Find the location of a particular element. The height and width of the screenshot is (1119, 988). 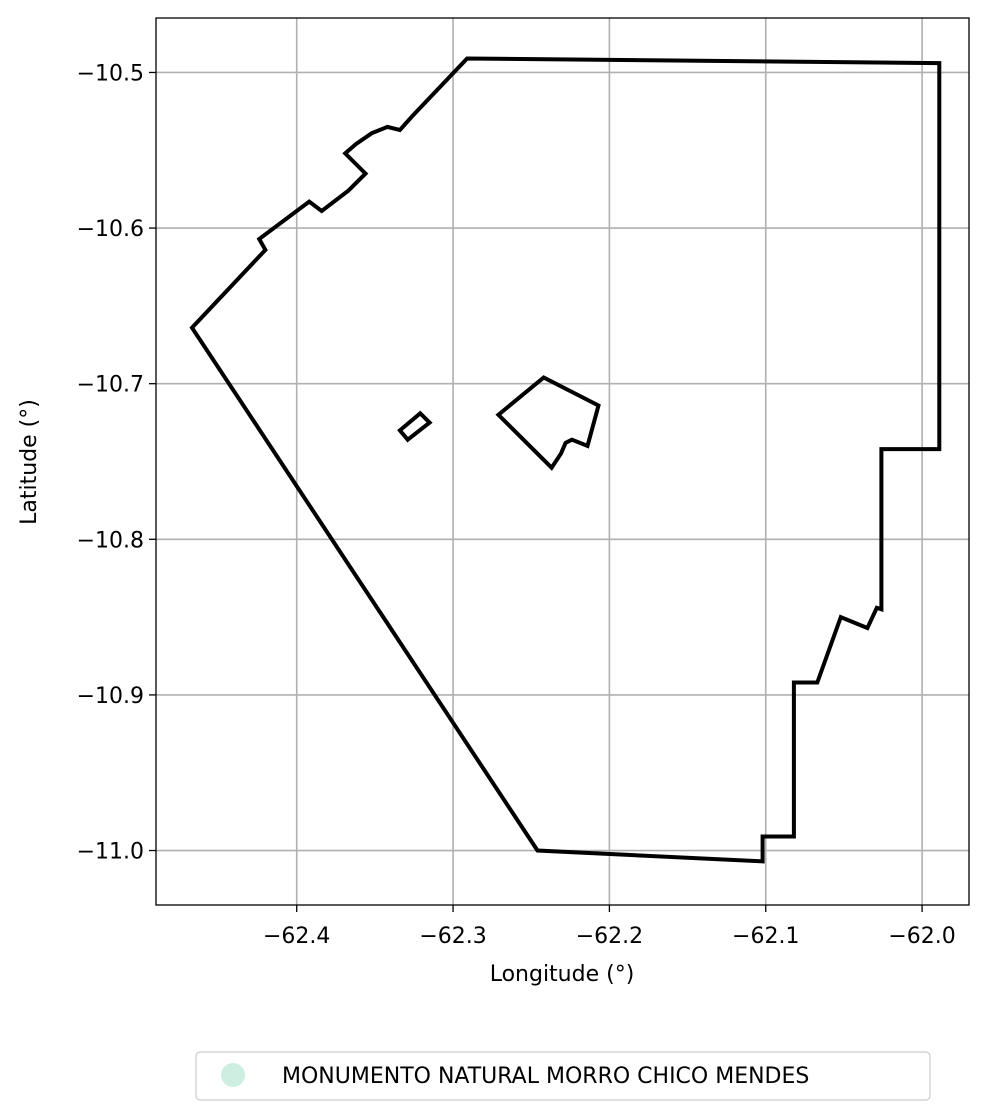

y-tick-label: −11.0 is located at coordinates (110, 852).